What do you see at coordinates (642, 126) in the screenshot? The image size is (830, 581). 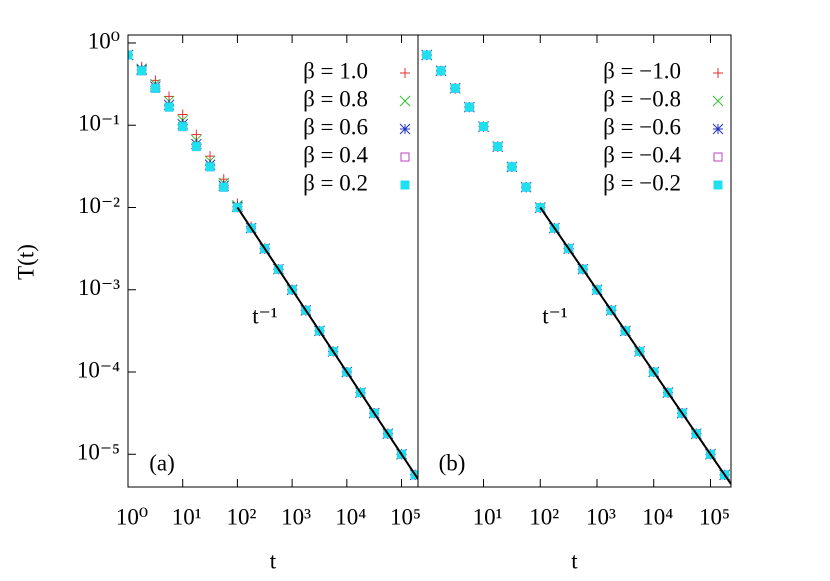 I see `legend-label: β = −0.6` at bounding box center [642, 126].